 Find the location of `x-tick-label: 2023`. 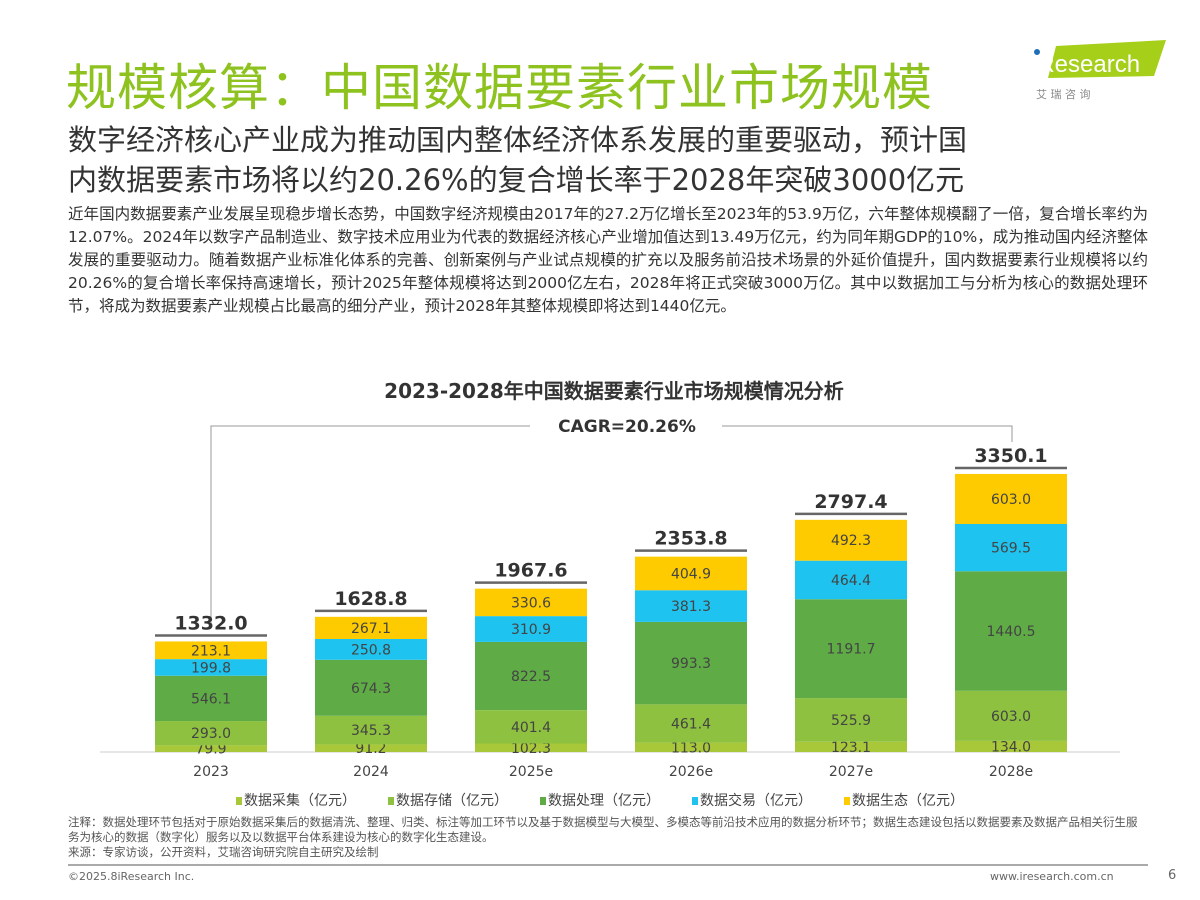

x-tick-label: 2023 is located at coordinates (211, 772).